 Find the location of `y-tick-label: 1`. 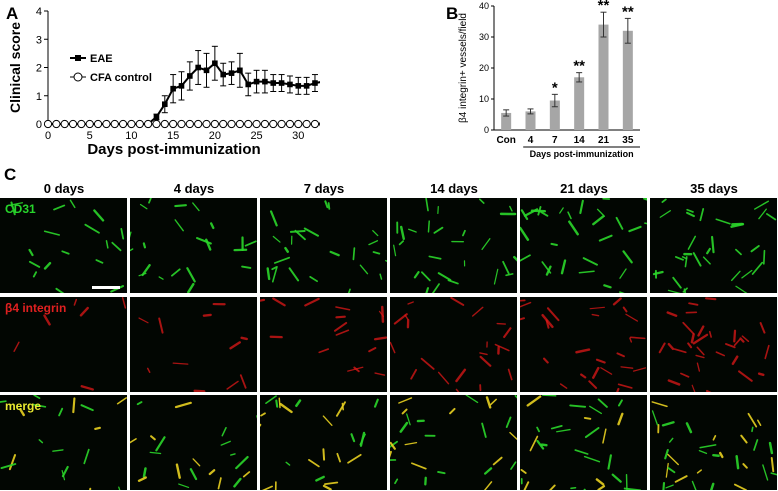

y-tick-label: 1 is located at coordinates (39, 97).